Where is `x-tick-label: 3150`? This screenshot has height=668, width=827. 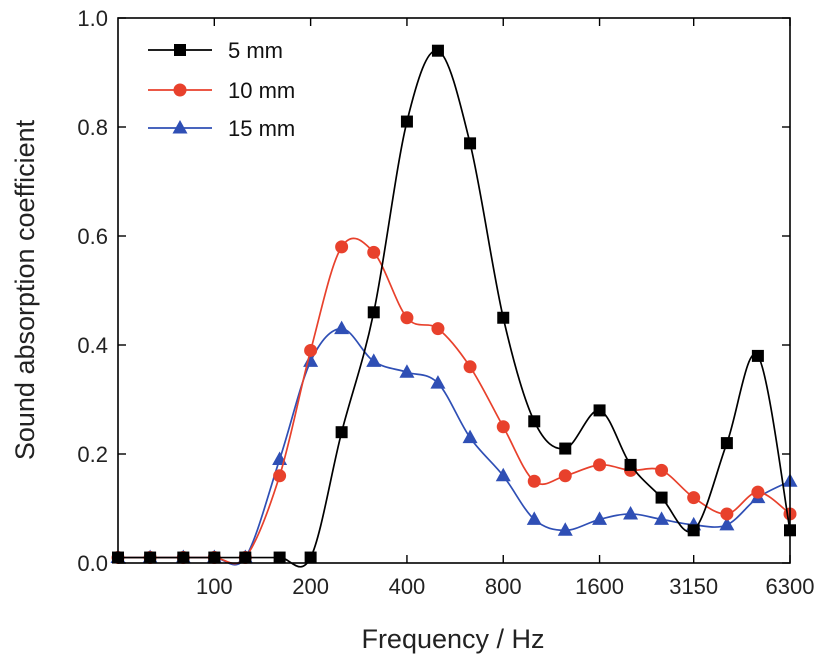 x-tick-label: 3150 is located at coordinates (693, 586).